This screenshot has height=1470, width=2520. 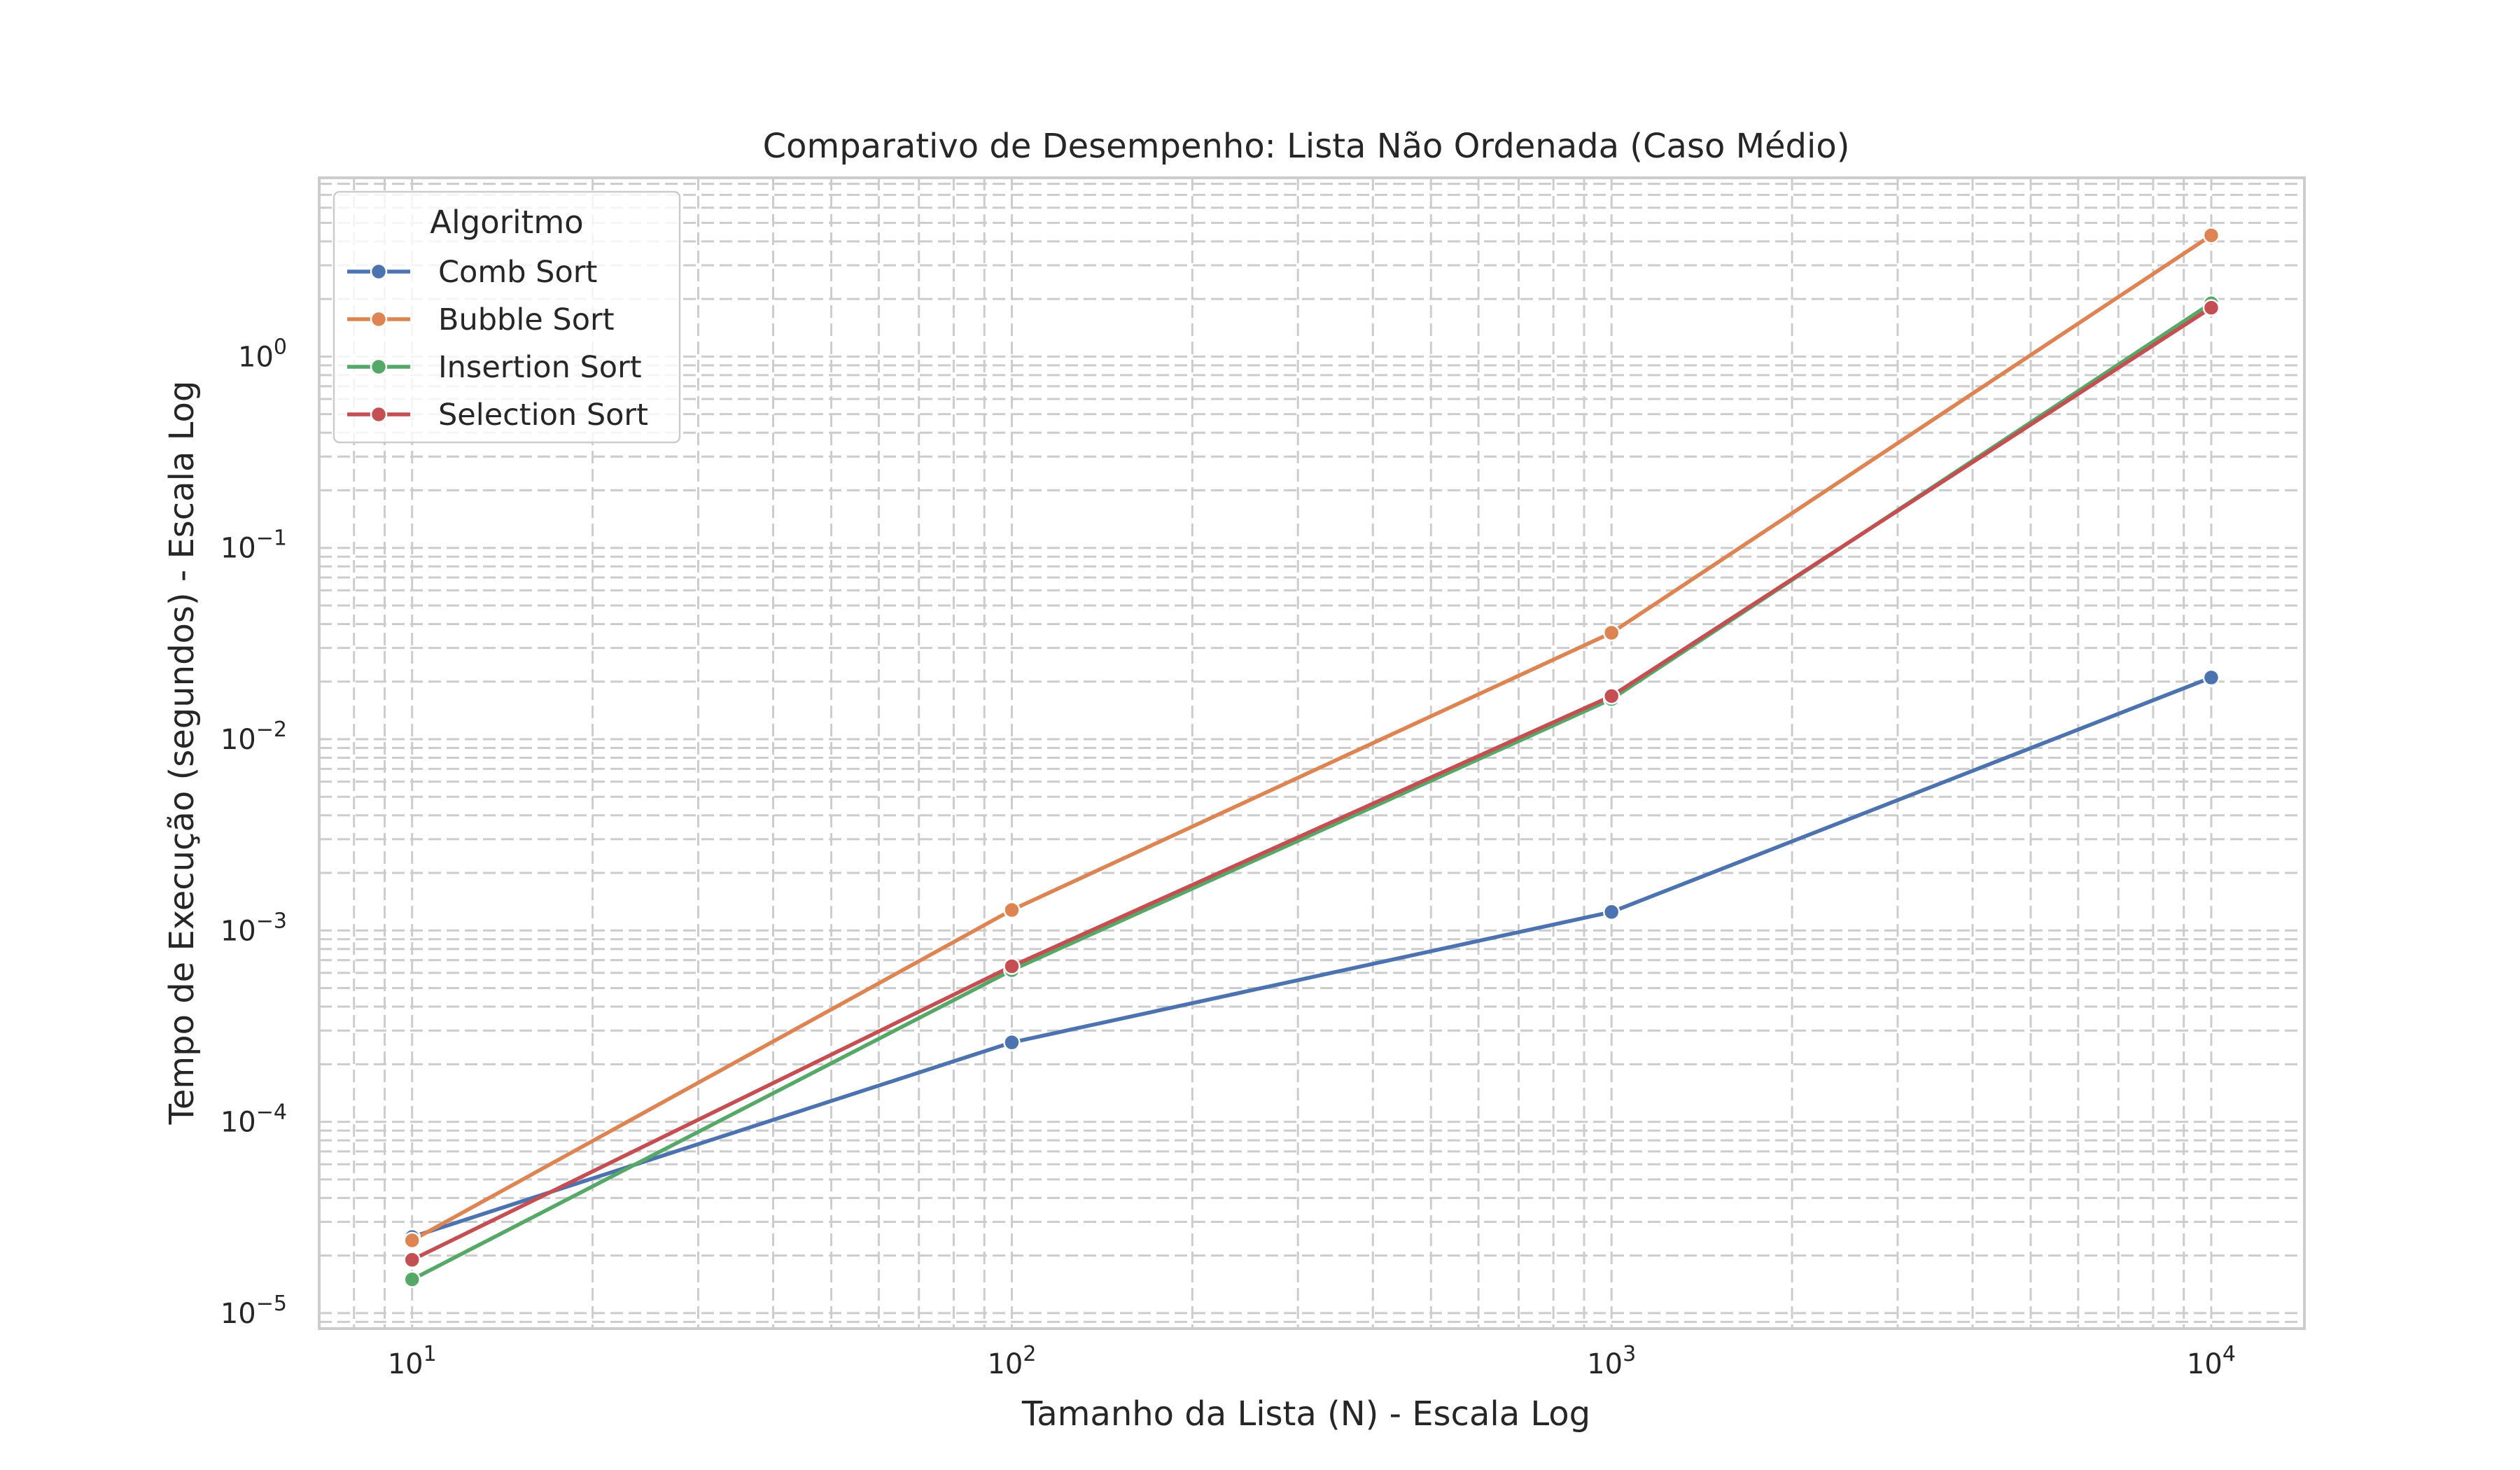 I want to click on y-tick-label: 10⁻⁵, so click(x=253, y=1311).